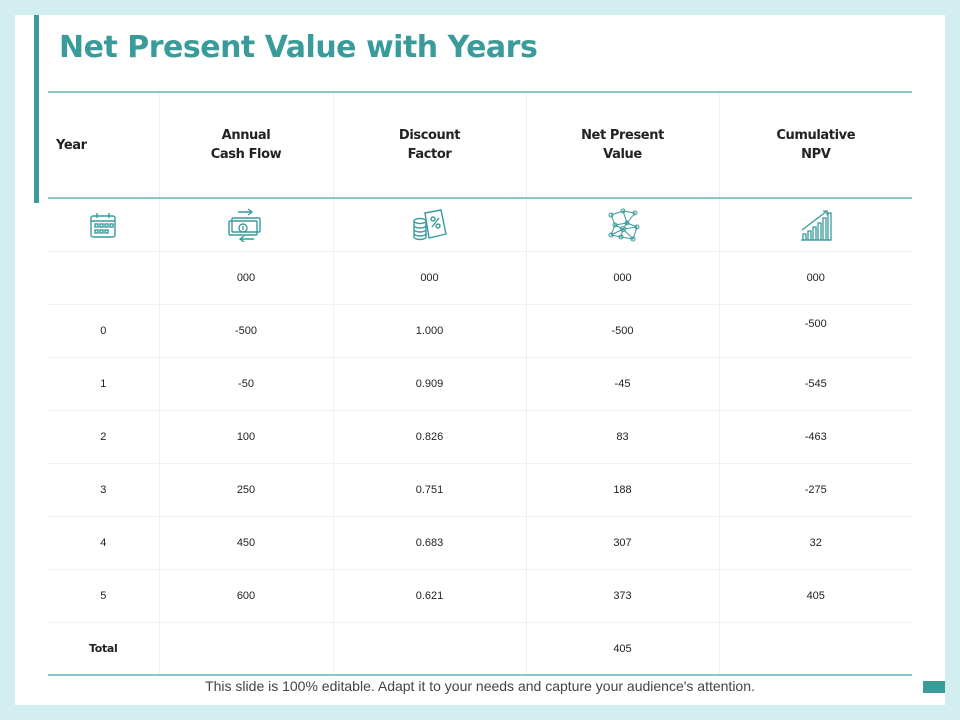 Image resolution: width=960 pixels, height=720 pixels. What do you see at coordinates (103, 145) in the screenshot?
I see `header-year: Year` at bounding box center [103, 145].